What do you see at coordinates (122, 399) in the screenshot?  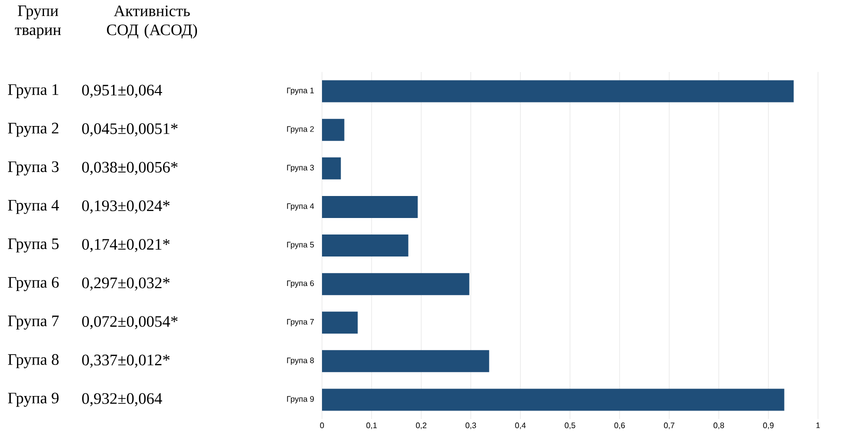 I see `text: 0,932±0,064` at bounding box center [122, 399].